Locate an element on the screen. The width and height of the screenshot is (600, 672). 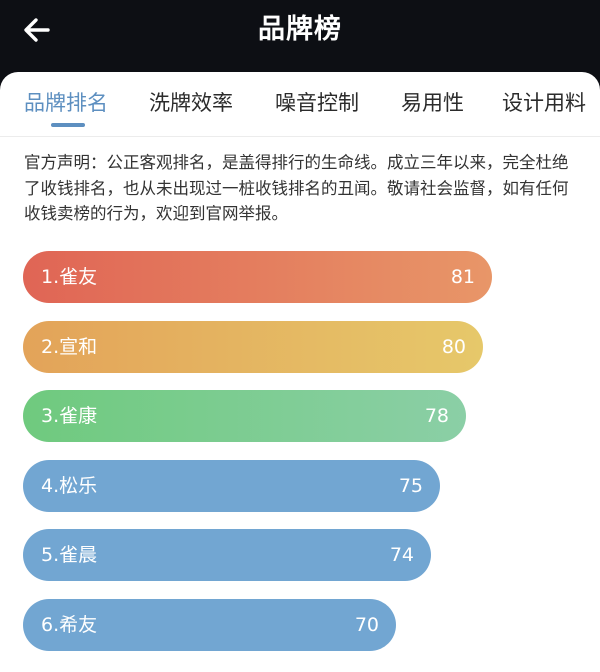
page-title: 品牌榜 is located at coordinates (300, 29).